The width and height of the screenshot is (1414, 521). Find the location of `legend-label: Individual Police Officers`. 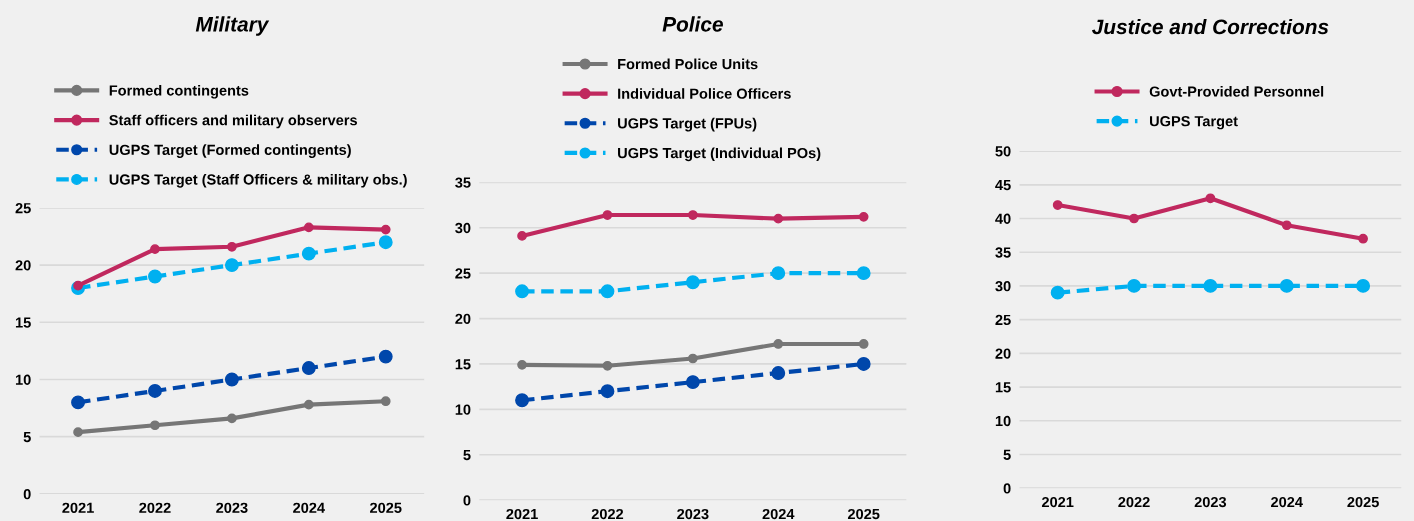

legend-label: Individual Police Officers is located at coordinates (704, 93).